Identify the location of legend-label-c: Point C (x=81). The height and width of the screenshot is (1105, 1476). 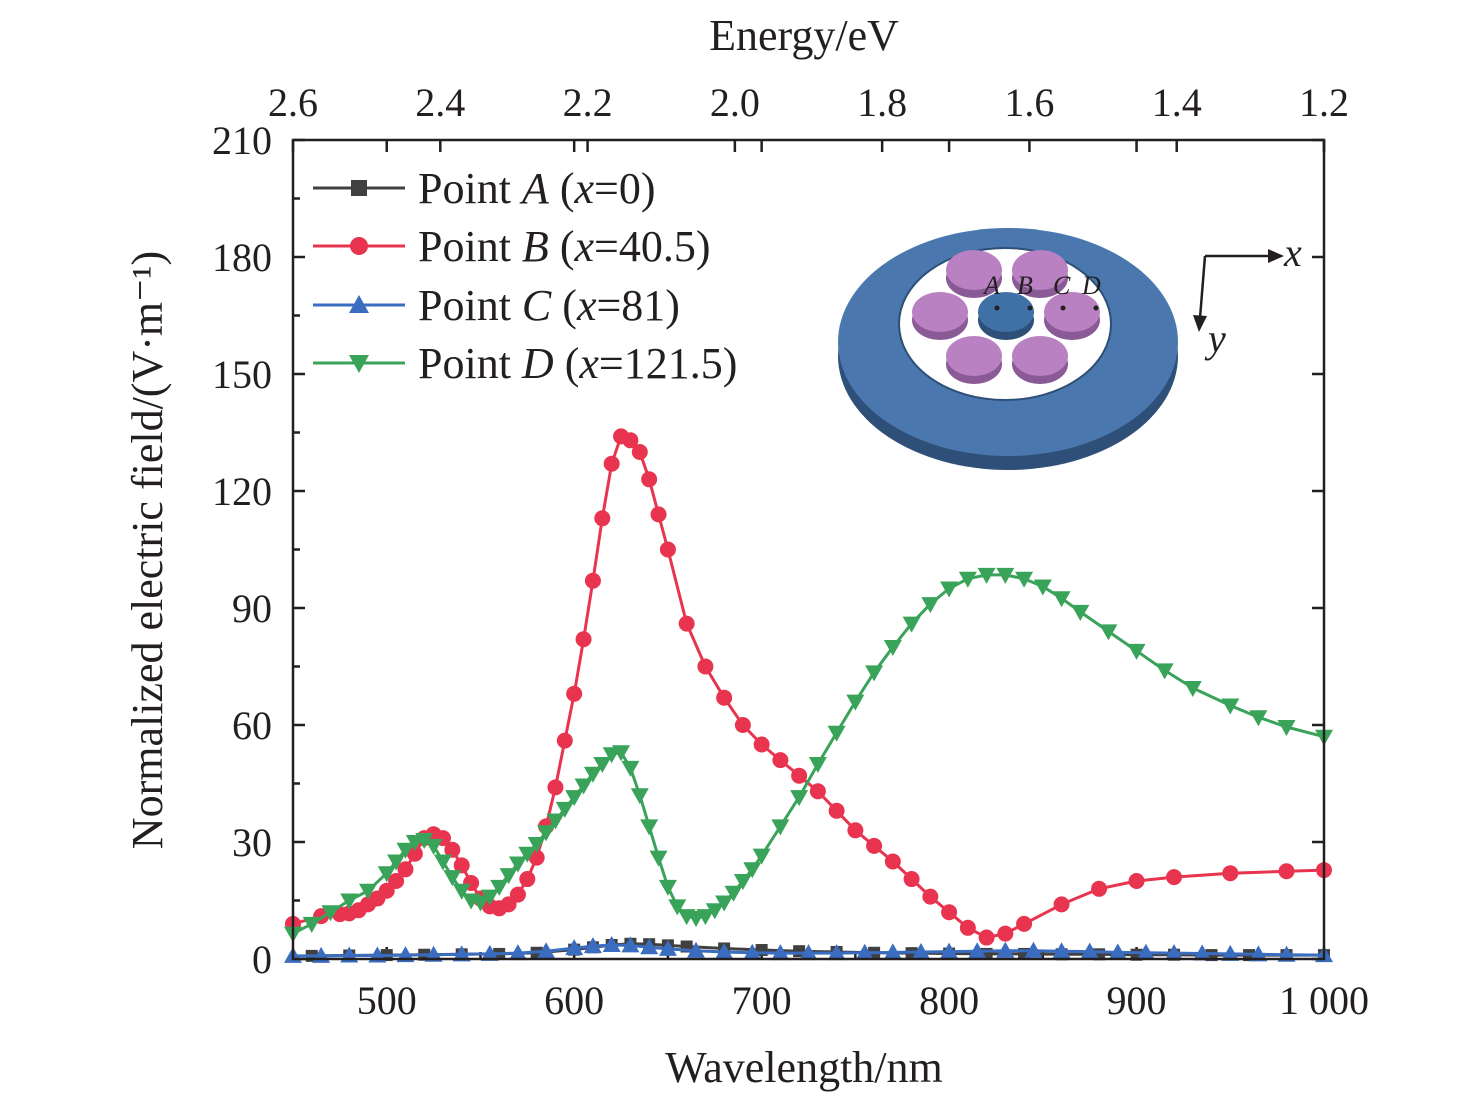
(549, 305).